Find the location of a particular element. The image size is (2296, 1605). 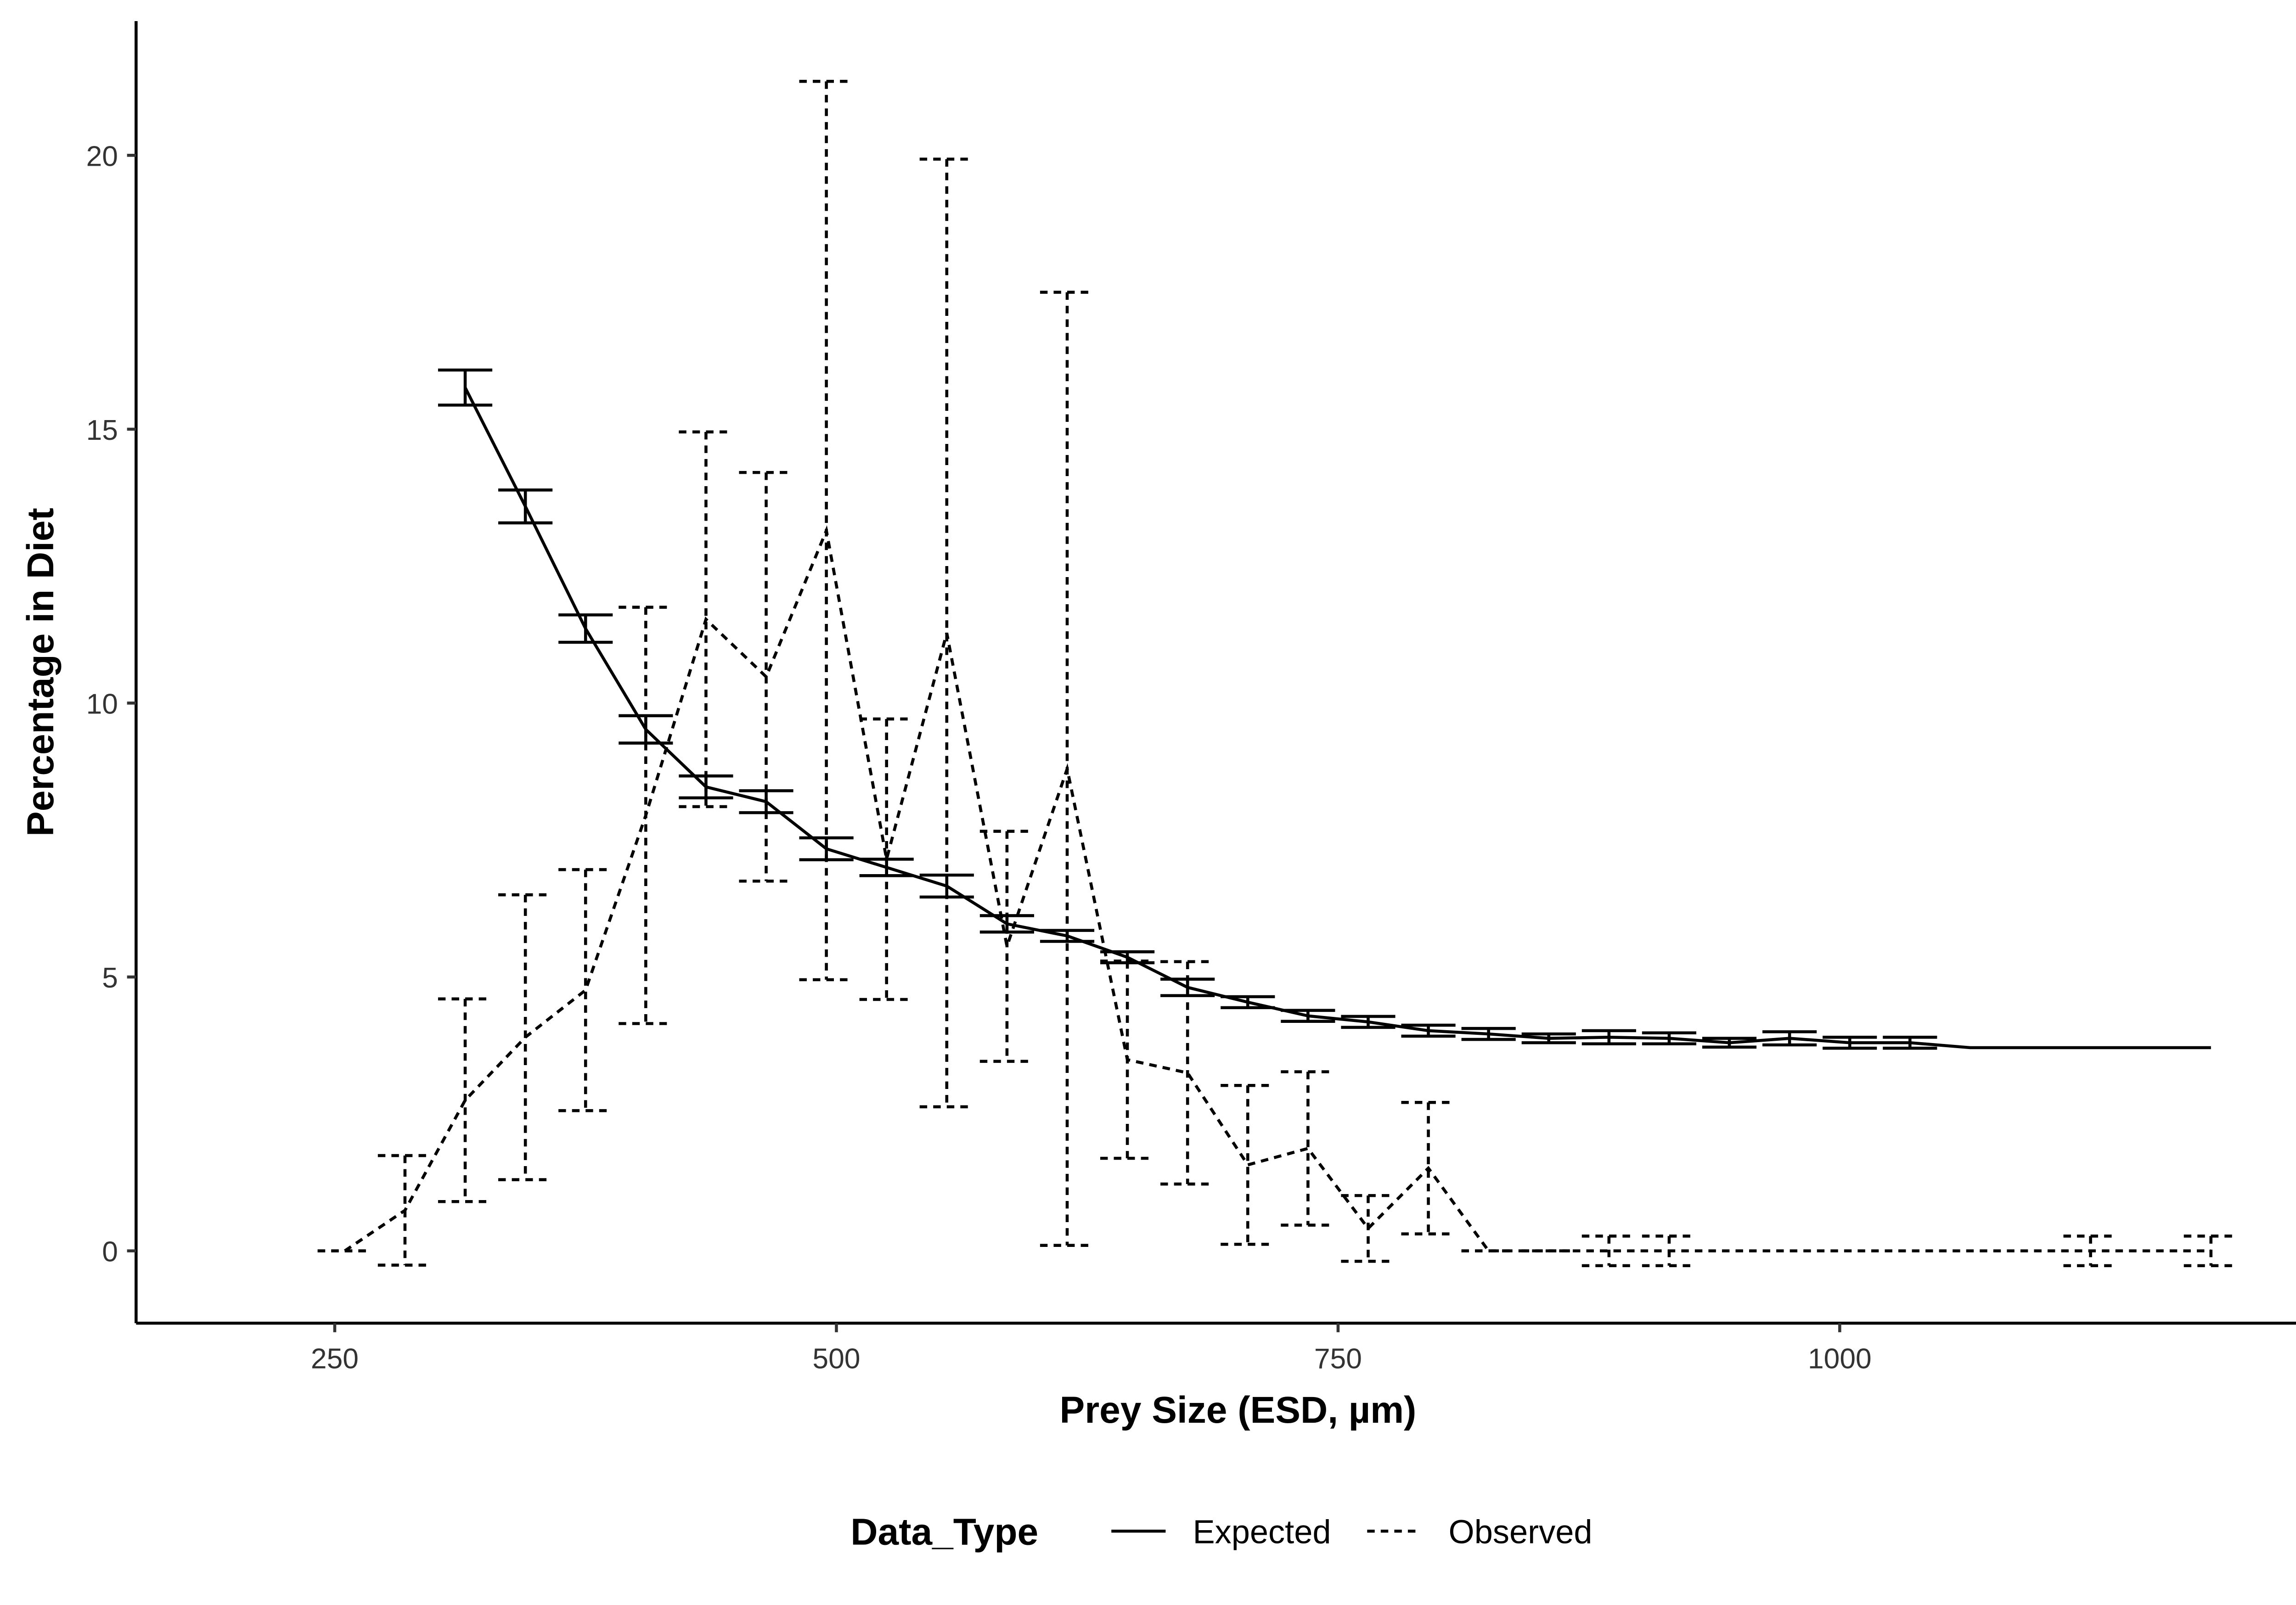

y-tick-label: 15 is located at coordinates (102, 430).